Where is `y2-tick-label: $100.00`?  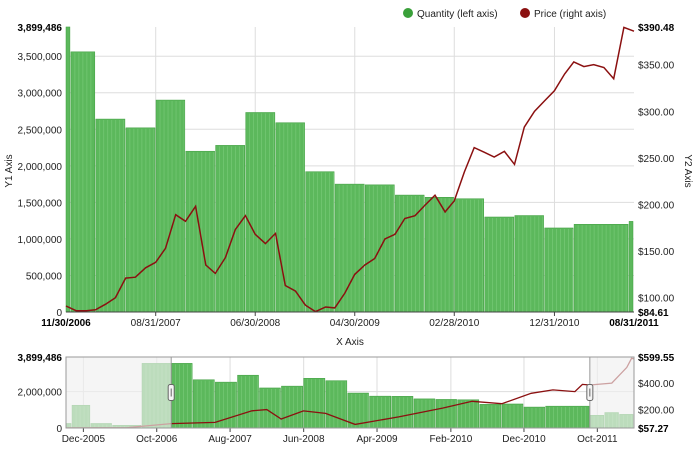
y2-tick-label: $100.00 is located at coordinates (656, 299).